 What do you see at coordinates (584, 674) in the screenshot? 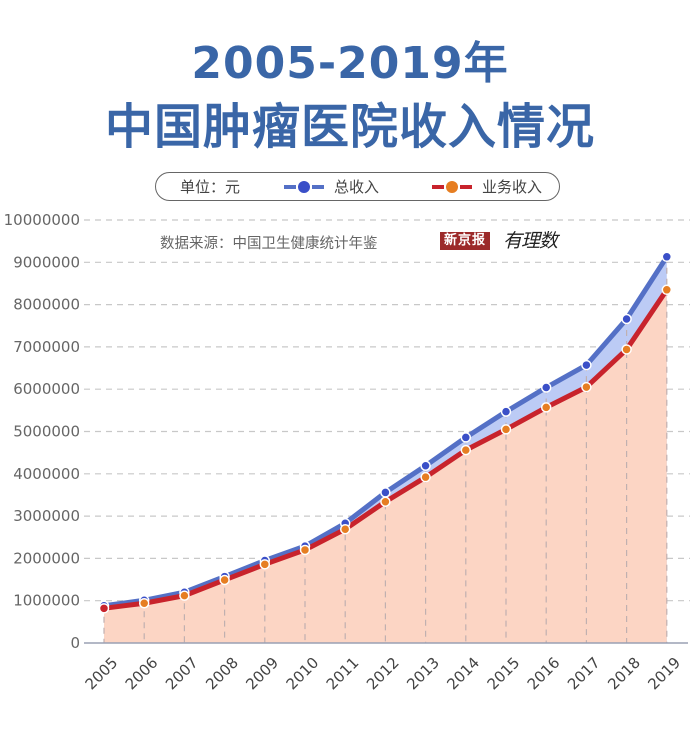
I see `x-tick-label: 2017` at bounding box center [584, 674].